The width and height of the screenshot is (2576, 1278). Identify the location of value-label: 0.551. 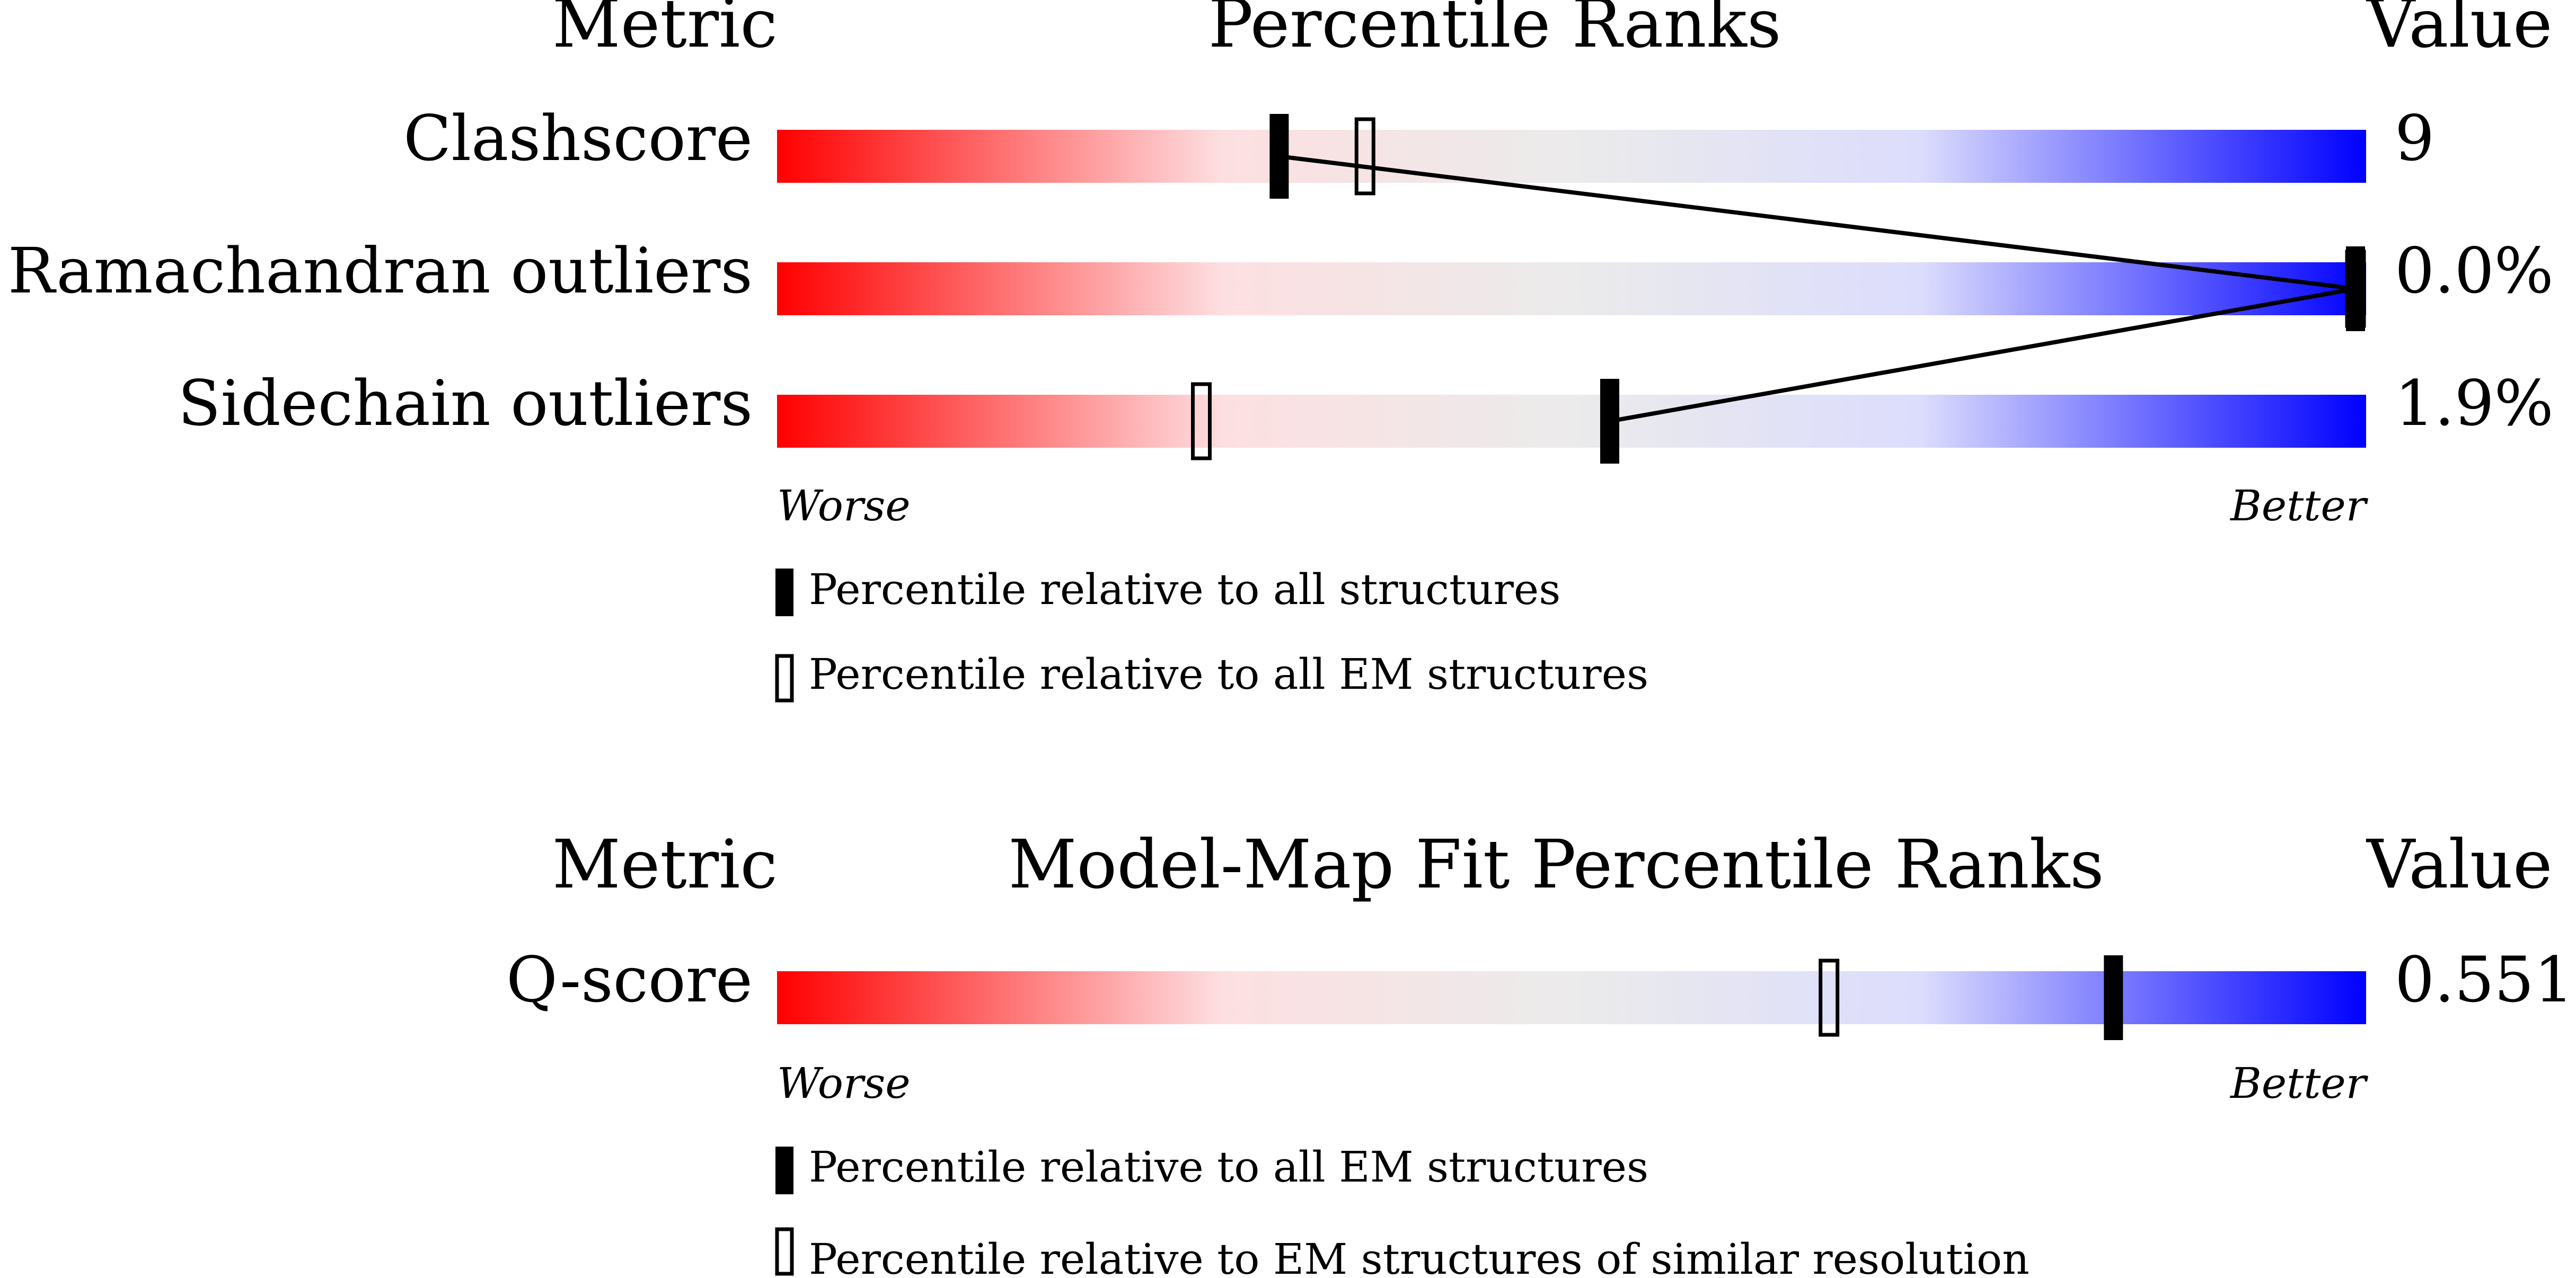
(2484, 979).